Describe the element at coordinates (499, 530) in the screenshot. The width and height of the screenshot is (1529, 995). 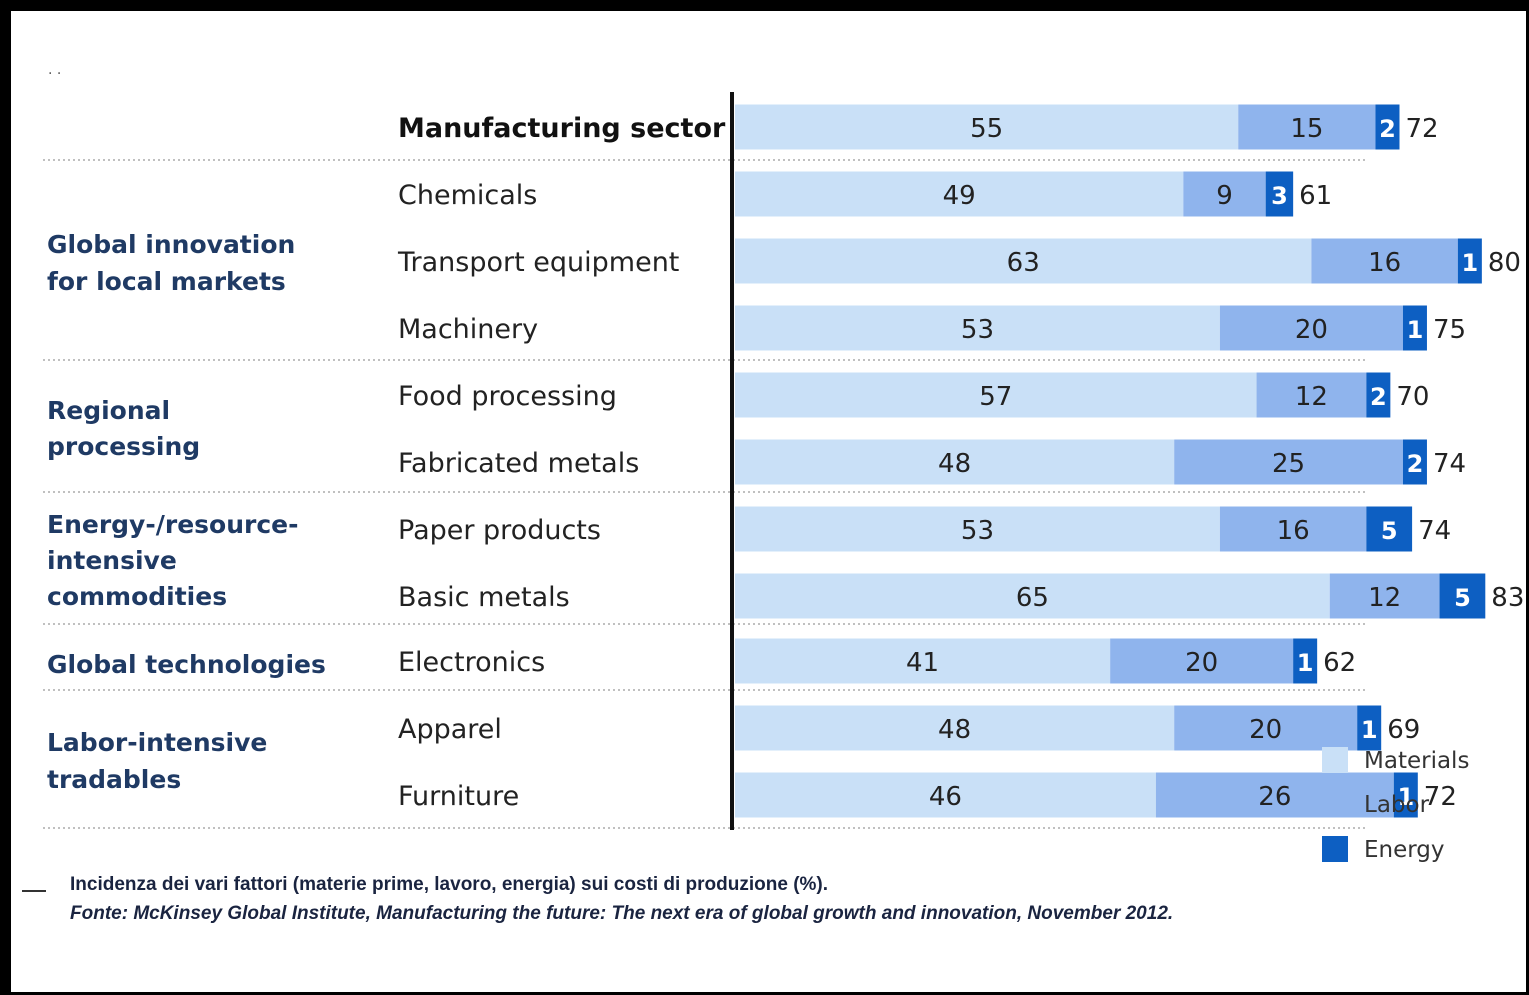
I see `row-label-6: Paper products` at that location.